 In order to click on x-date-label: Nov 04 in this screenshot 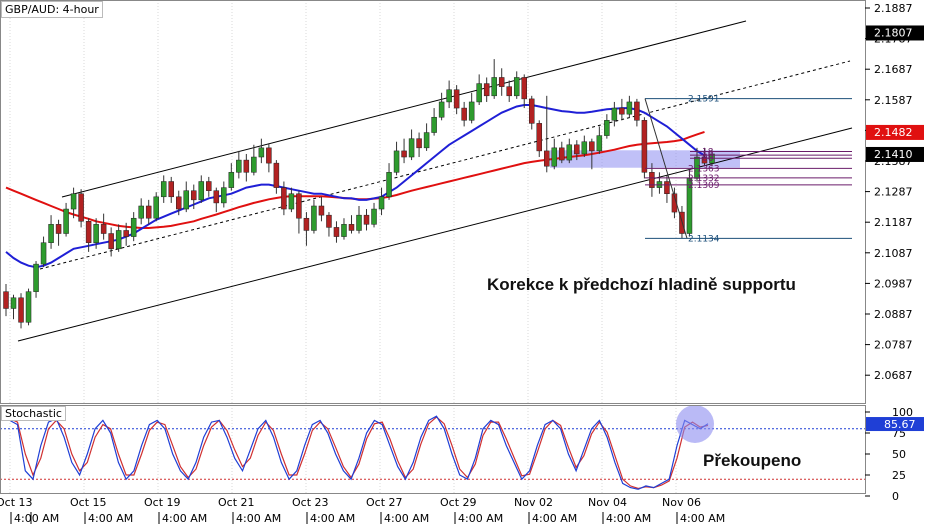, I will do `click(607, 502)`.